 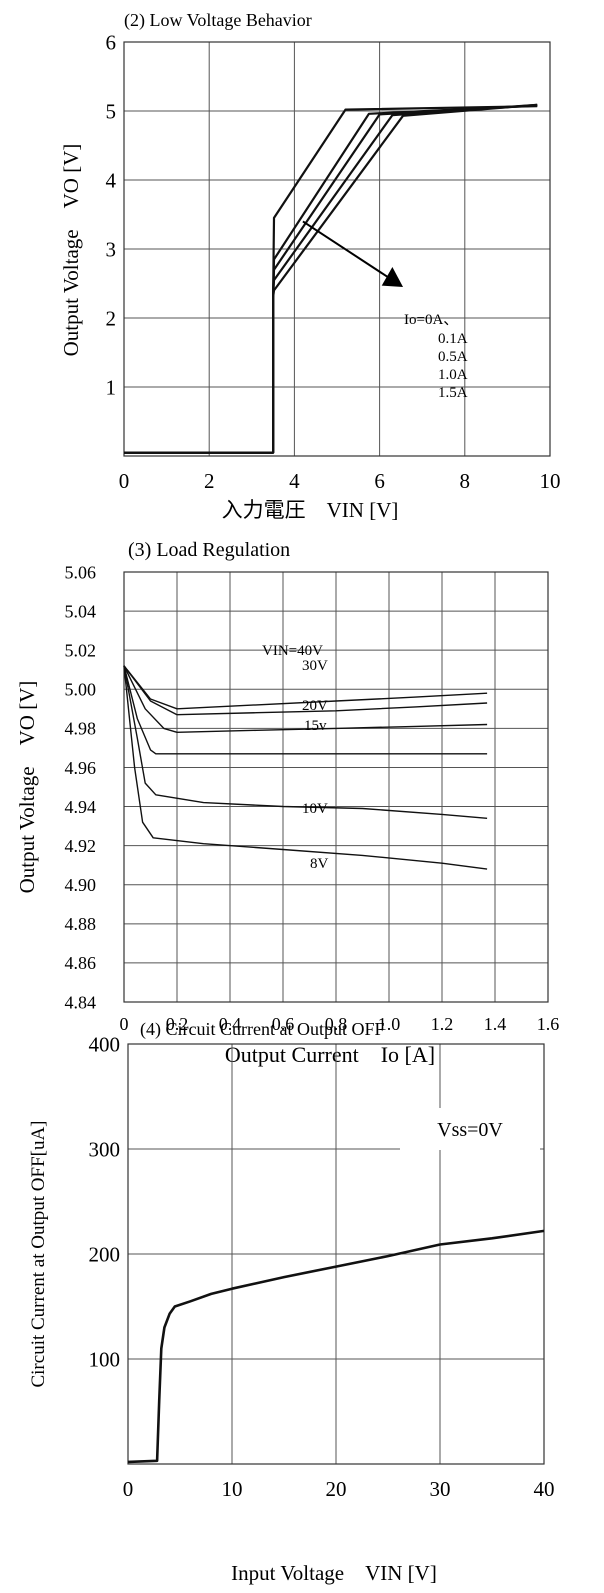 I want to click on y-tick-label: 3, so click(x=111, y=249).